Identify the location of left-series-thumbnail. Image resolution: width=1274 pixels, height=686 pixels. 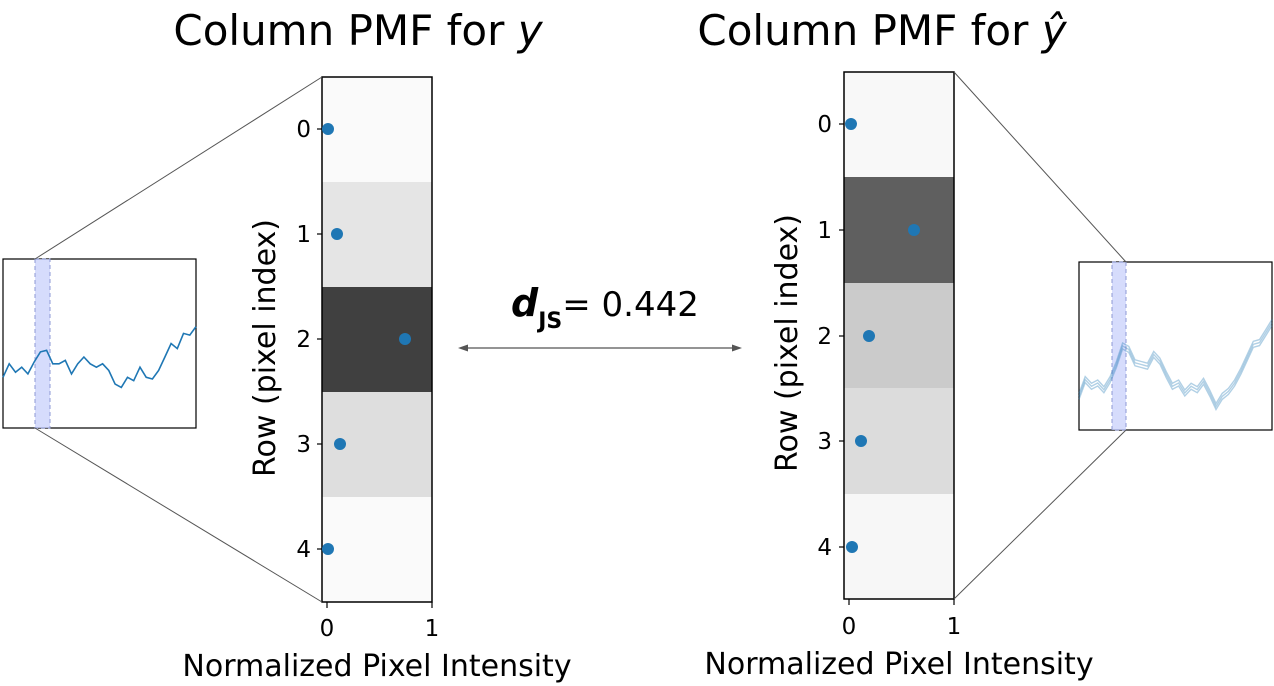
(99, 343).